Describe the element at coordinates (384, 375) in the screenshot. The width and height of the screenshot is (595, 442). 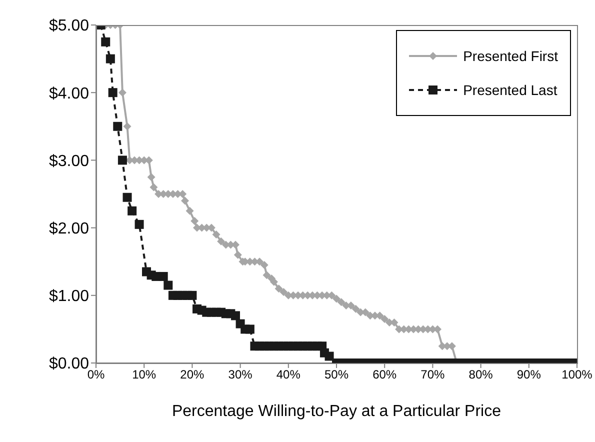
I see `x-tick-label: 60%` at that location.